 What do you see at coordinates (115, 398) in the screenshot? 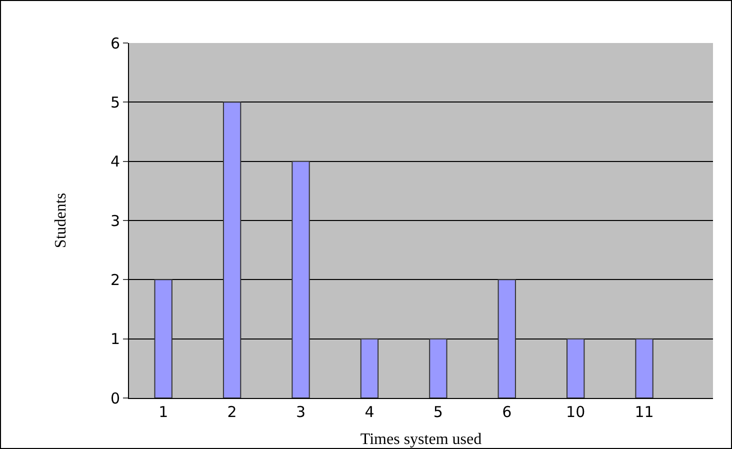
I see `y-tick-label: 0` at bounding box center [115, 398].